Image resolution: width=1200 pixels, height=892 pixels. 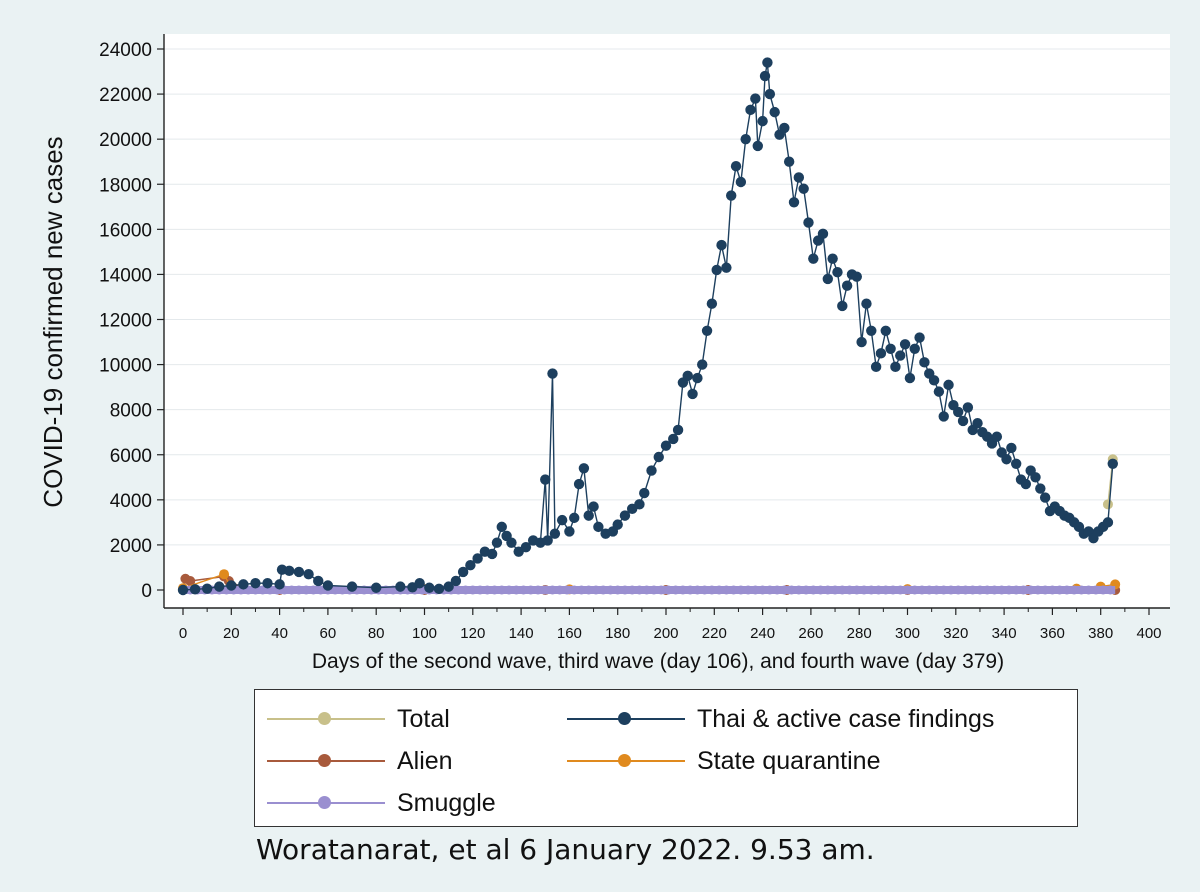 I want to click on series-marker-state-quarantine, so click(x=224, y=574).